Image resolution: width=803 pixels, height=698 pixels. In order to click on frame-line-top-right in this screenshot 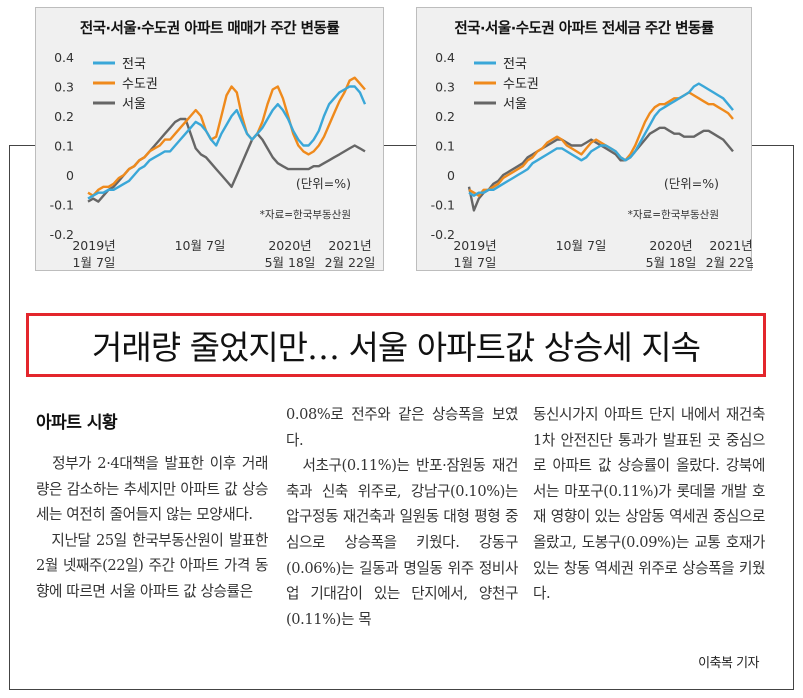, I will do `click(773, 145)`.